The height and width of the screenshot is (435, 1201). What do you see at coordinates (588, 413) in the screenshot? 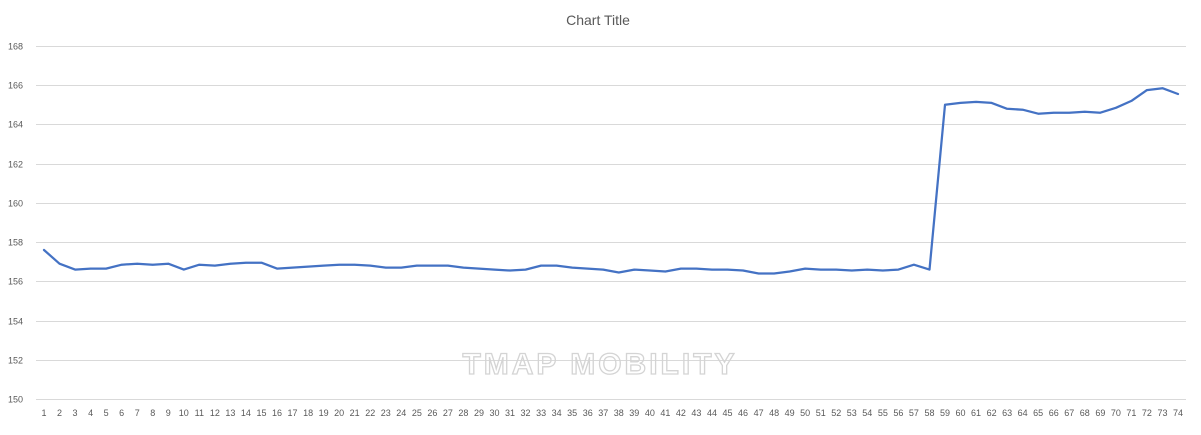
I see `x-tick-label: 36` at bounding box center [588, 413].